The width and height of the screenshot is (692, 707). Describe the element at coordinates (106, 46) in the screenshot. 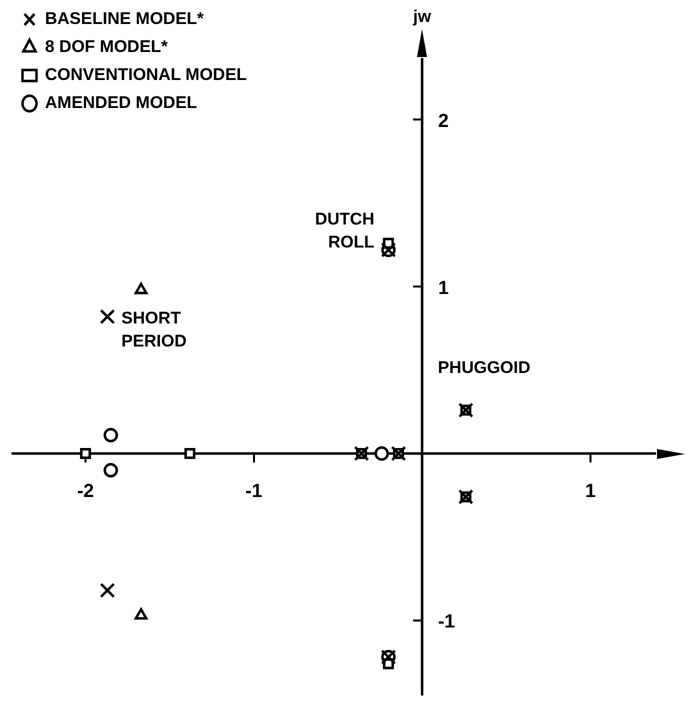

I see `legend-label: 8 DOF MODEL*` at that location.